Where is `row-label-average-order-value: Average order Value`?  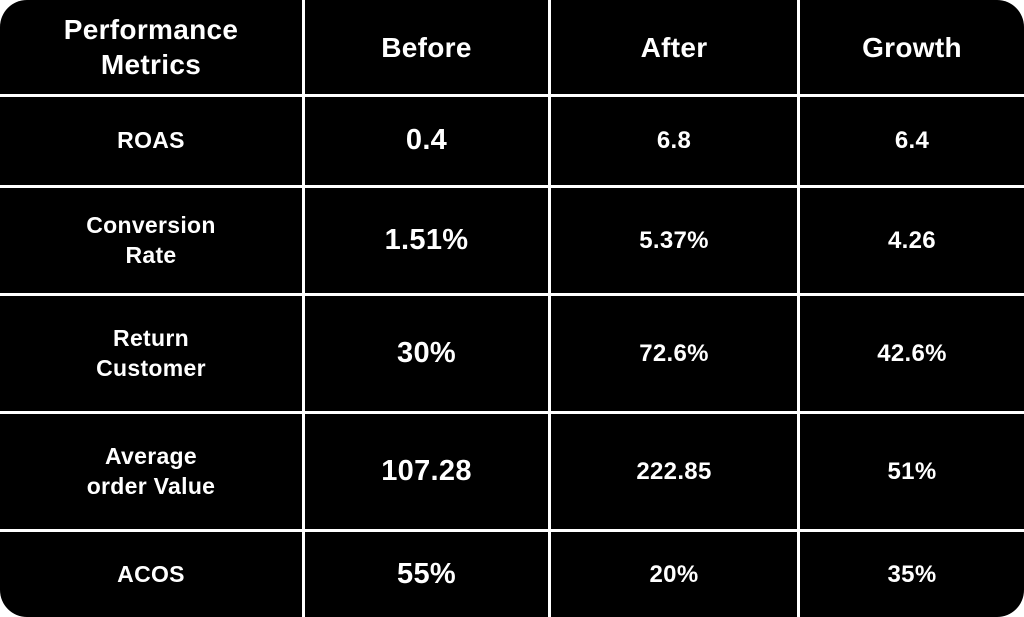 row-label-average-order-value: Average order Value is located at coordinates (151, 471).